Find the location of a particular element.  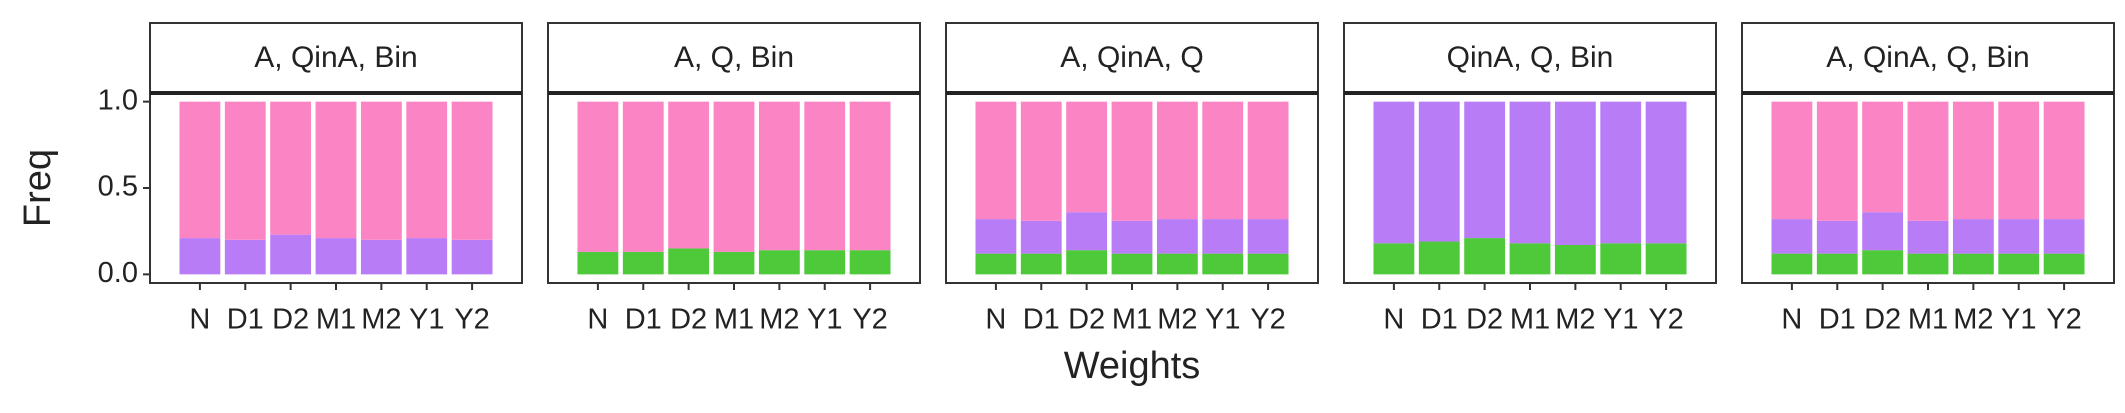

strip-title: QinA, Q, Bin is located at coordinates (1530, 57).